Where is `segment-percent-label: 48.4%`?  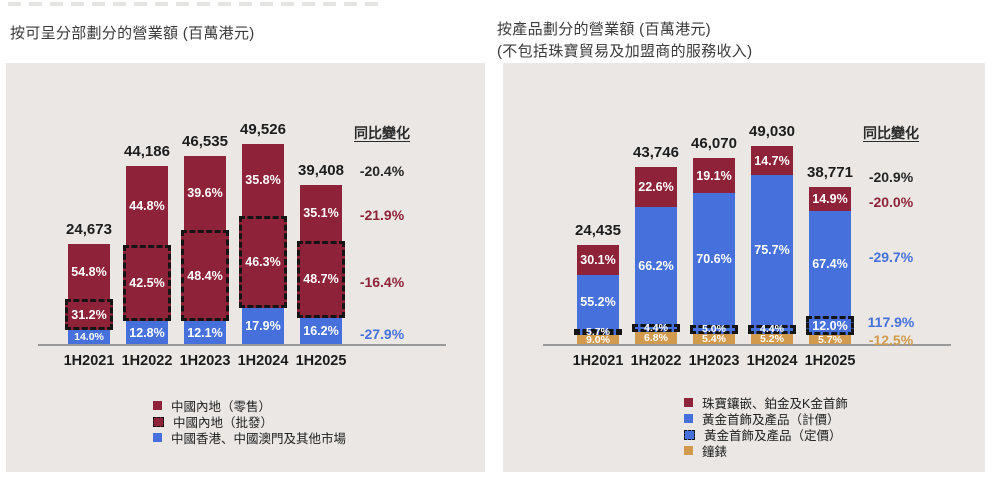
segment-percent-label: 48.4% is located at coordinates (205, 275).